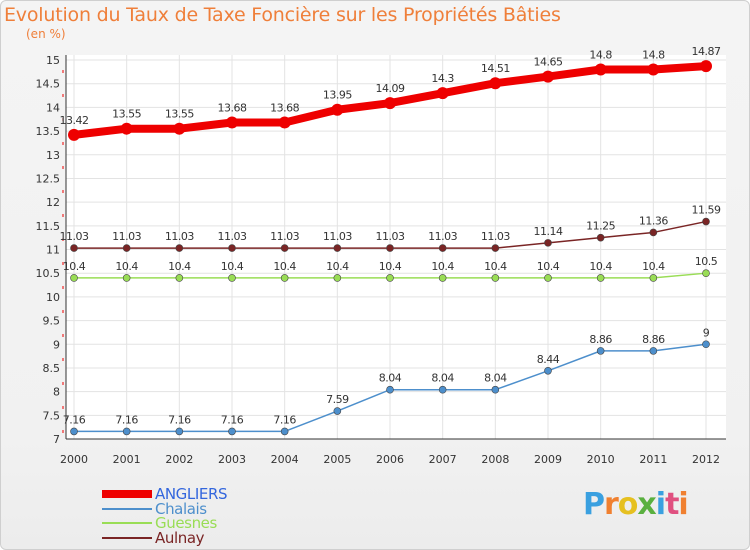 The width and height of the screenshot is (750, 550). I want to click on x-tick-label: 2001, so click(127, 459).